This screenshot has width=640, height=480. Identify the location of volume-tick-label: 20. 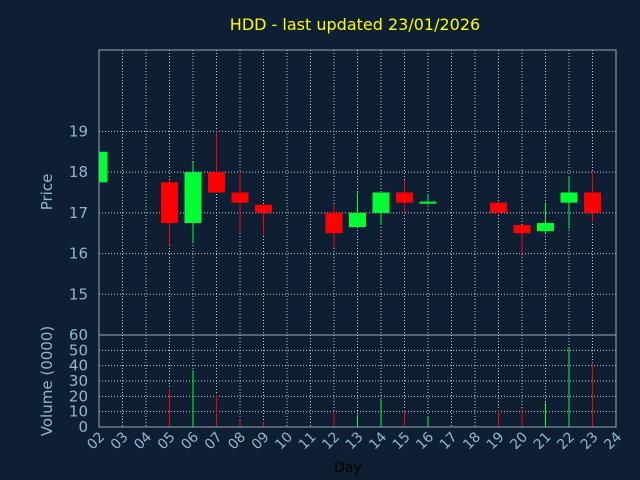
(78, 396).